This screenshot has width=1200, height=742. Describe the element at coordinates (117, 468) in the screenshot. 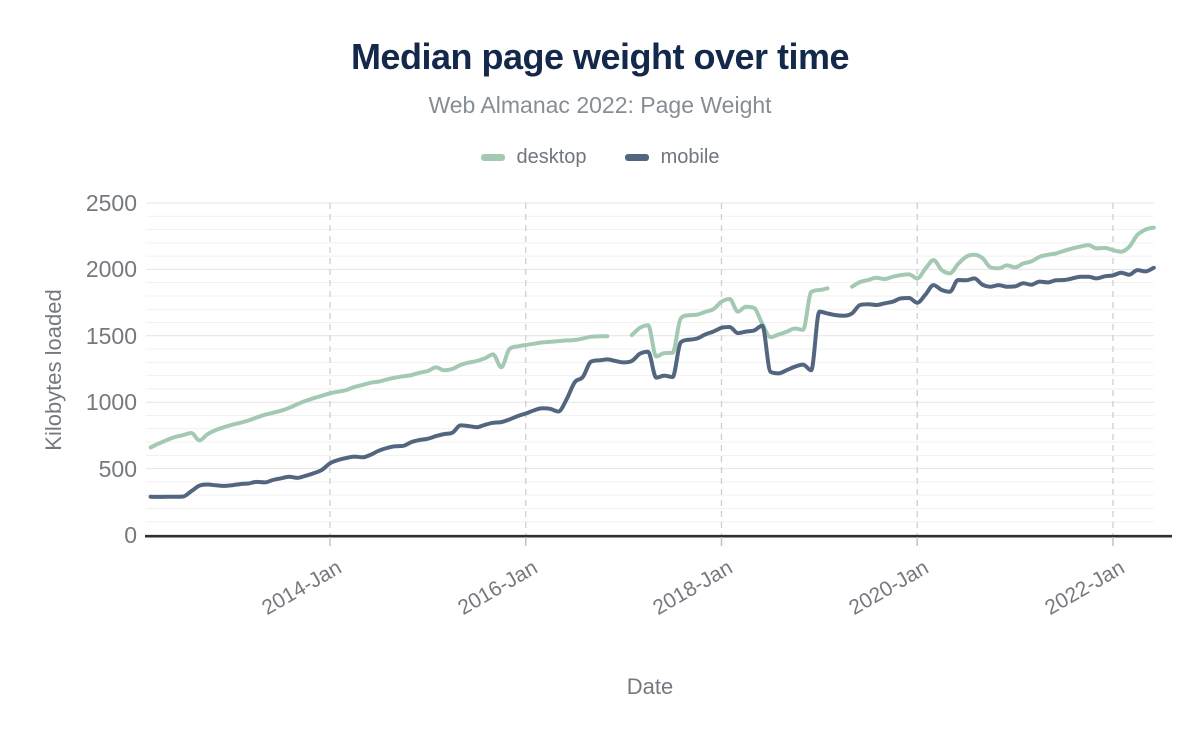

I see `y-tick-label: 500` at that location.